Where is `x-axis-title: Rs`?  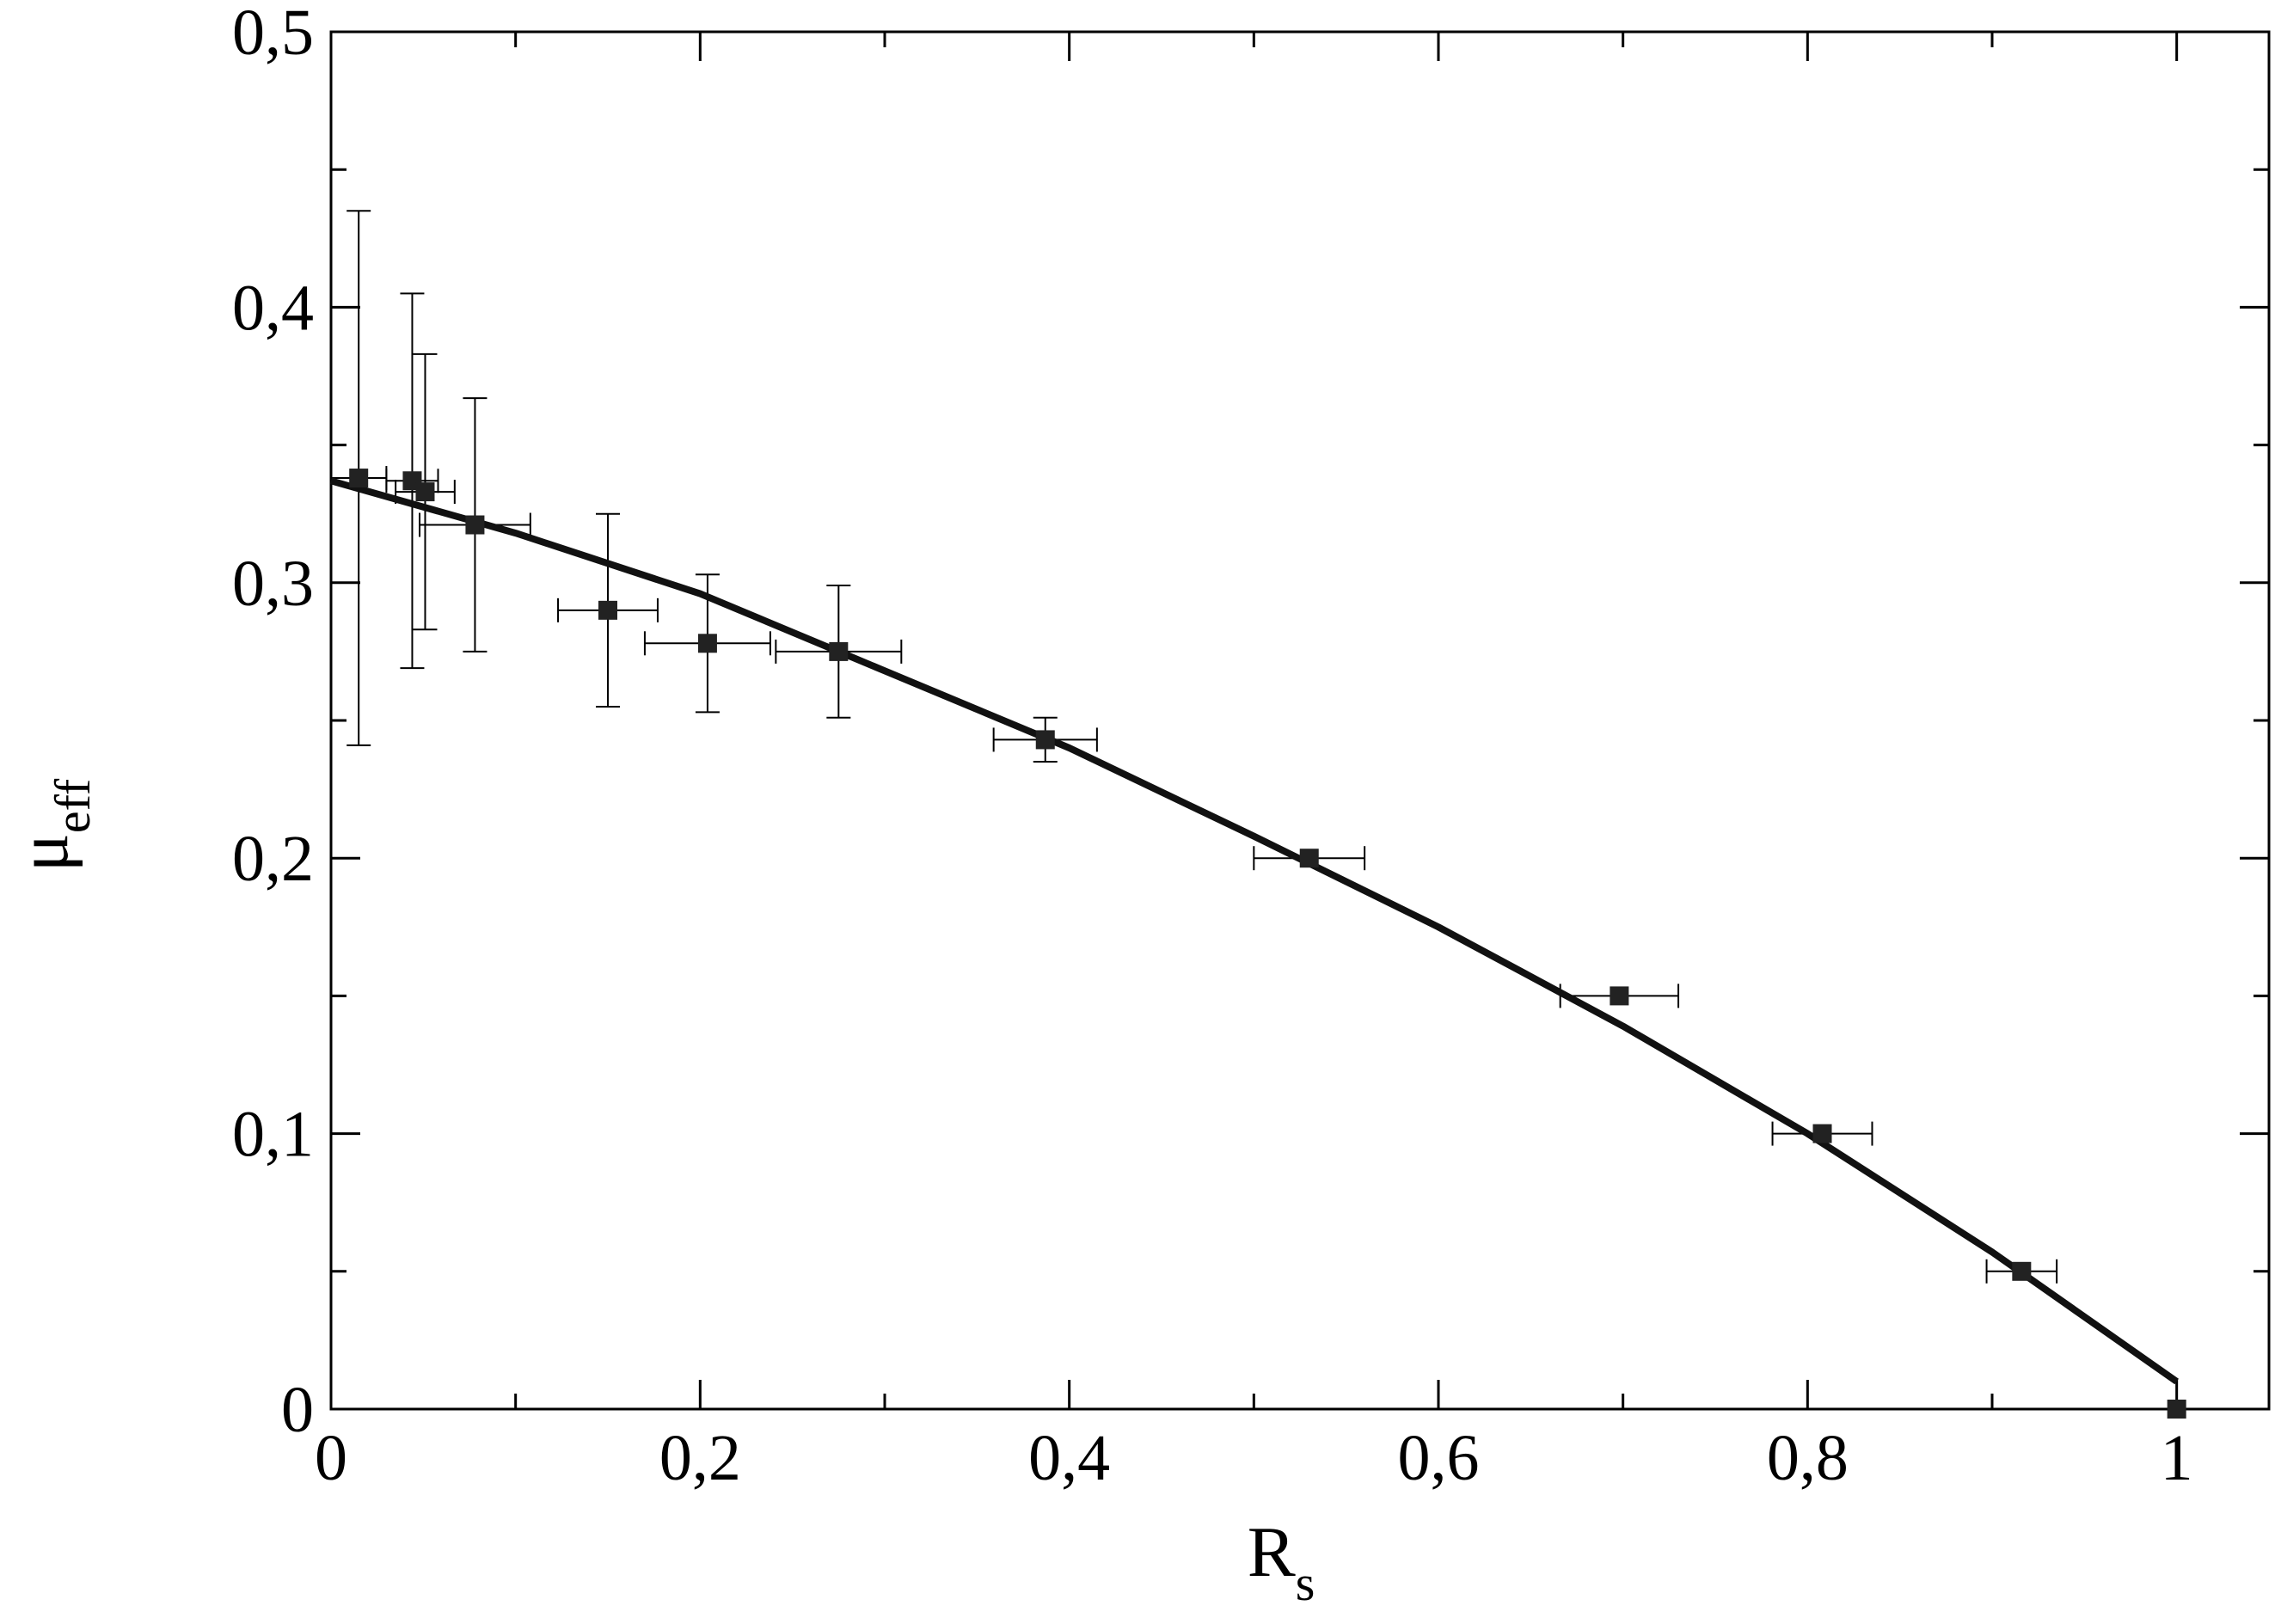
x-axis-title: Rs is located at coordinates (1281, 1561).